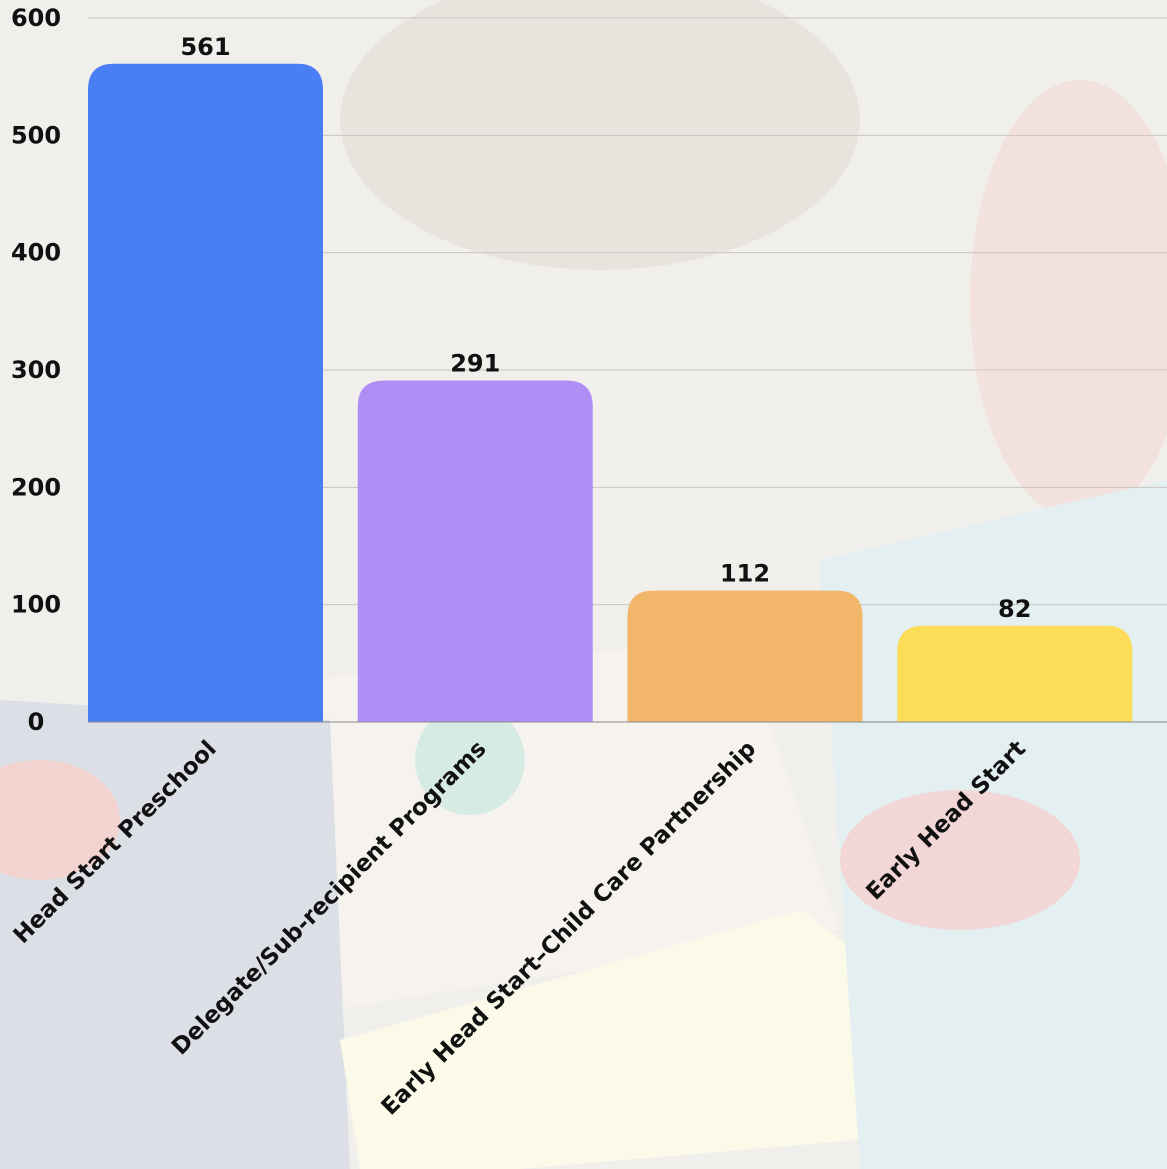  I want to click on y-tick-label: 0, so click(36, 722).